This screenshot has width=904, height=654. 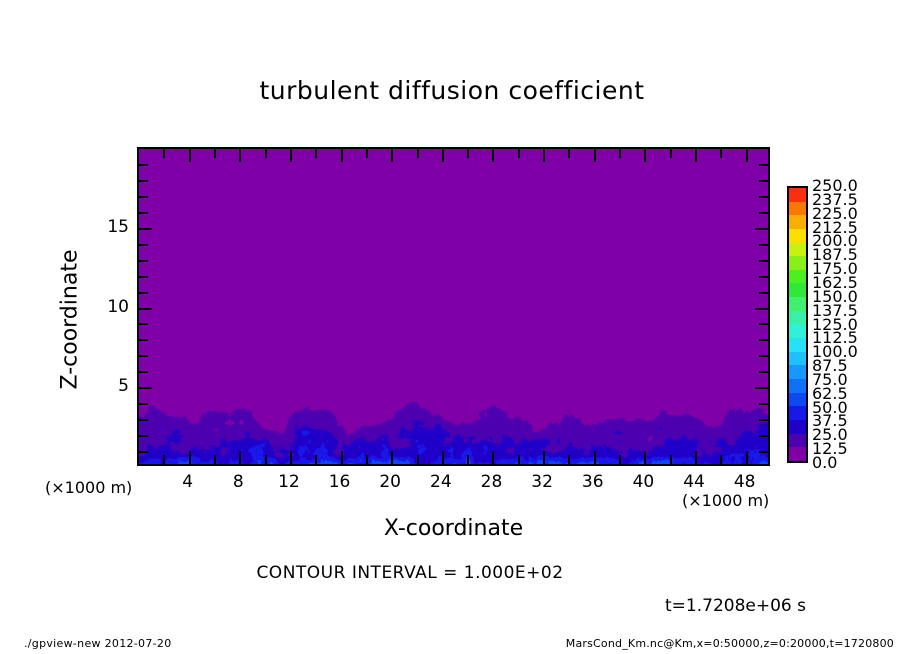 I want to click on x-tick-label: 8, so click(x=238, y=482).